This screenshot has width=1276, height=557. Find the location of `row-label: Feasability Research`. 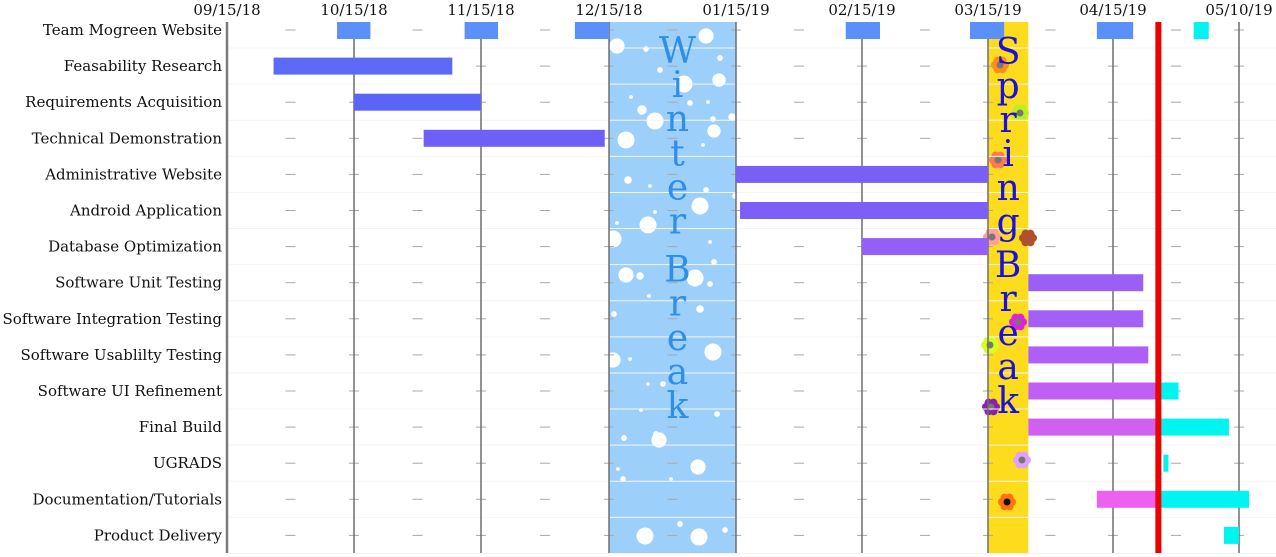

row-label: Feasability Research is located at coordinates (143, 66).